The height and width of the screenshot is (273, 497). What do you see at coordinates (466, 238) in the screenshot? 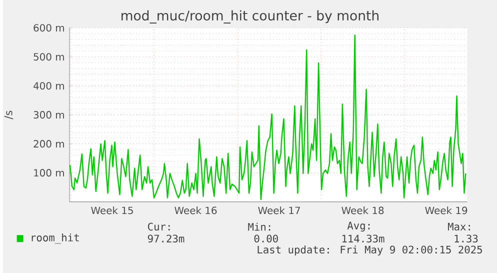
I see `text: 1.33` at bounding box center [466, 238].